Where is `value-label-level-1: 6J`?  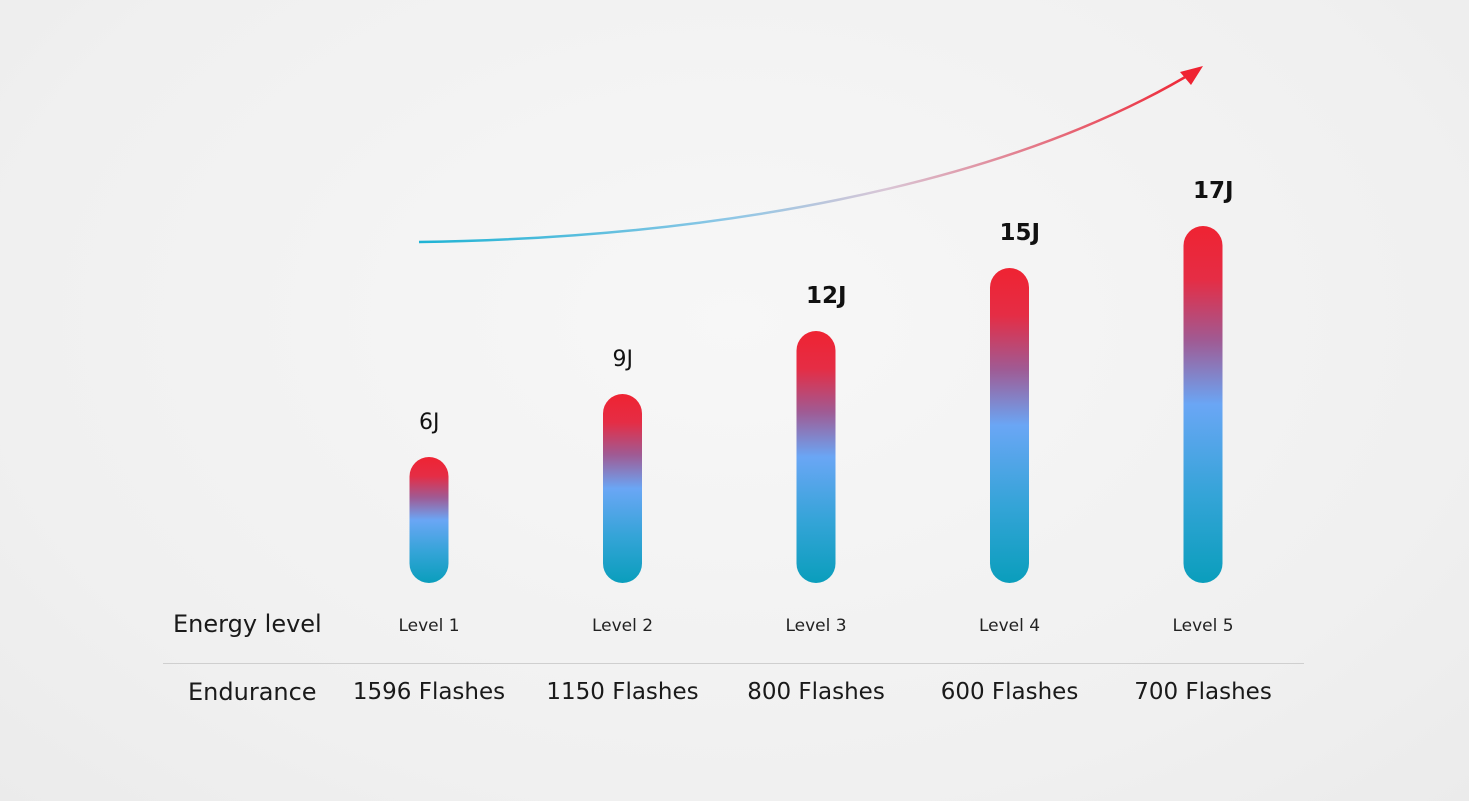 value-label-level-1: 6J is located at coordinates (429, 422).